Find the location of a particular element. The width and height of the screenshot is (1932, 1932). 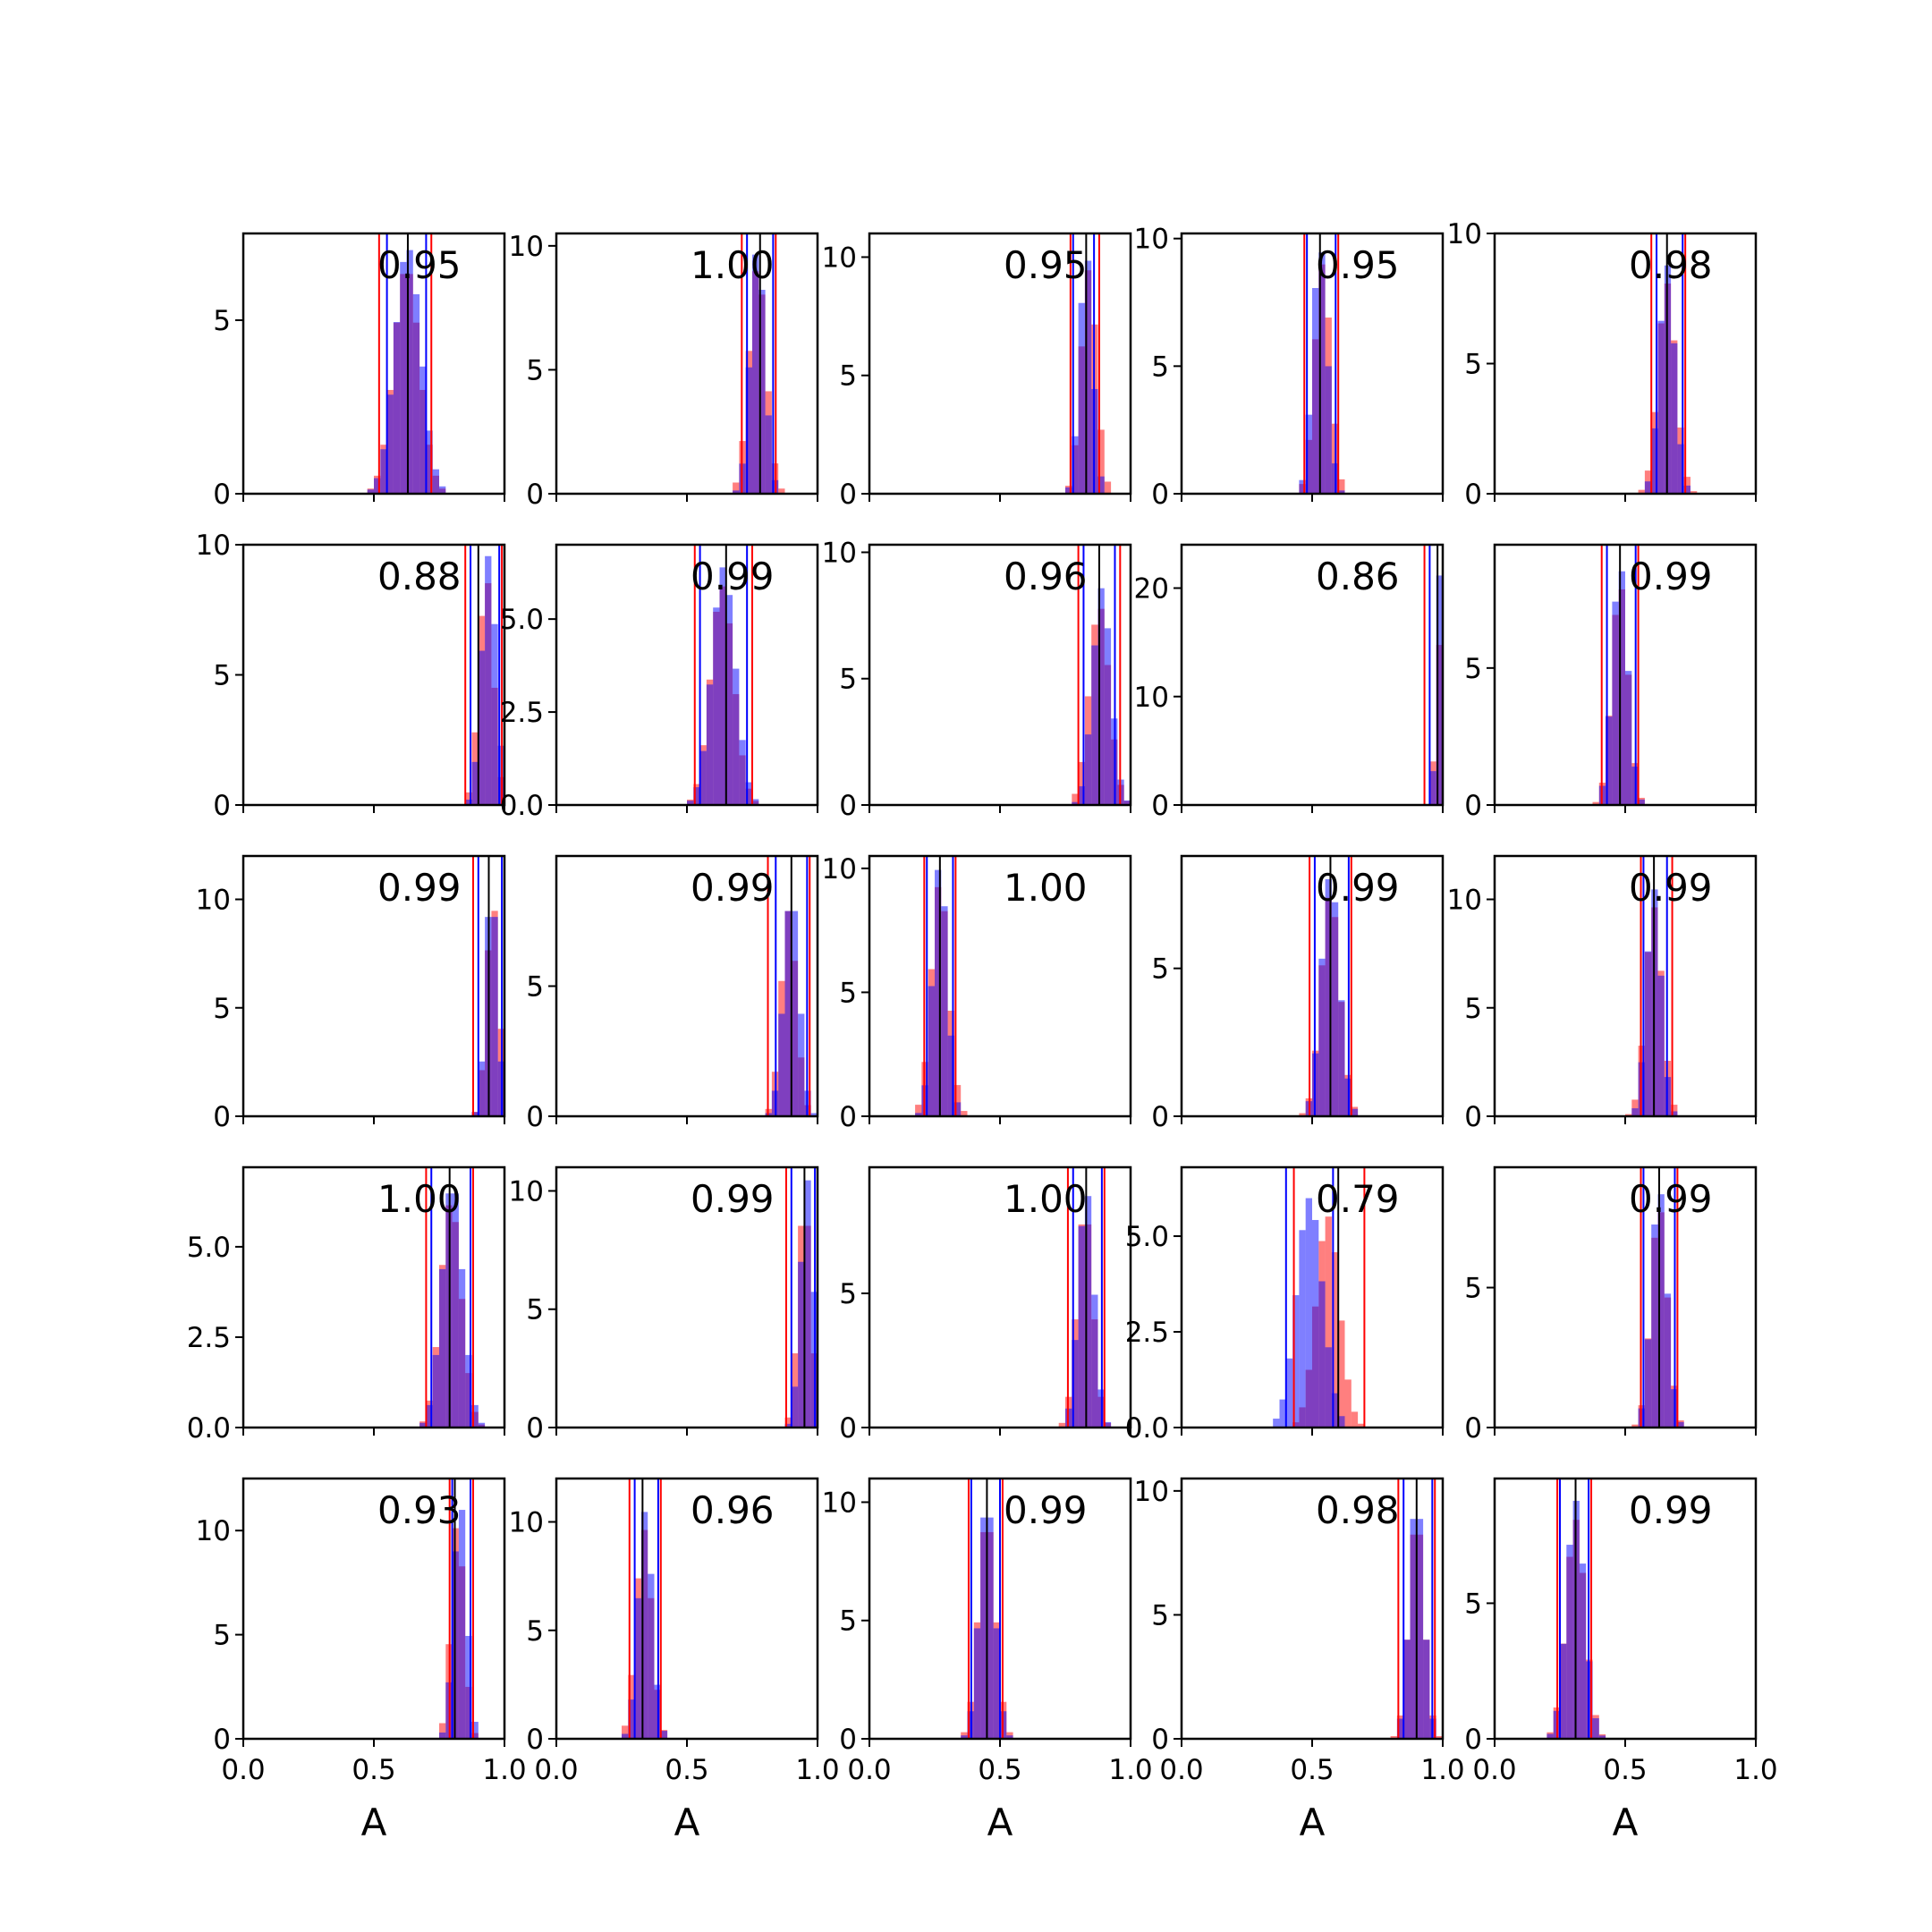

panel-4-5: 050.99 is located at coordinates (1611, 1305).